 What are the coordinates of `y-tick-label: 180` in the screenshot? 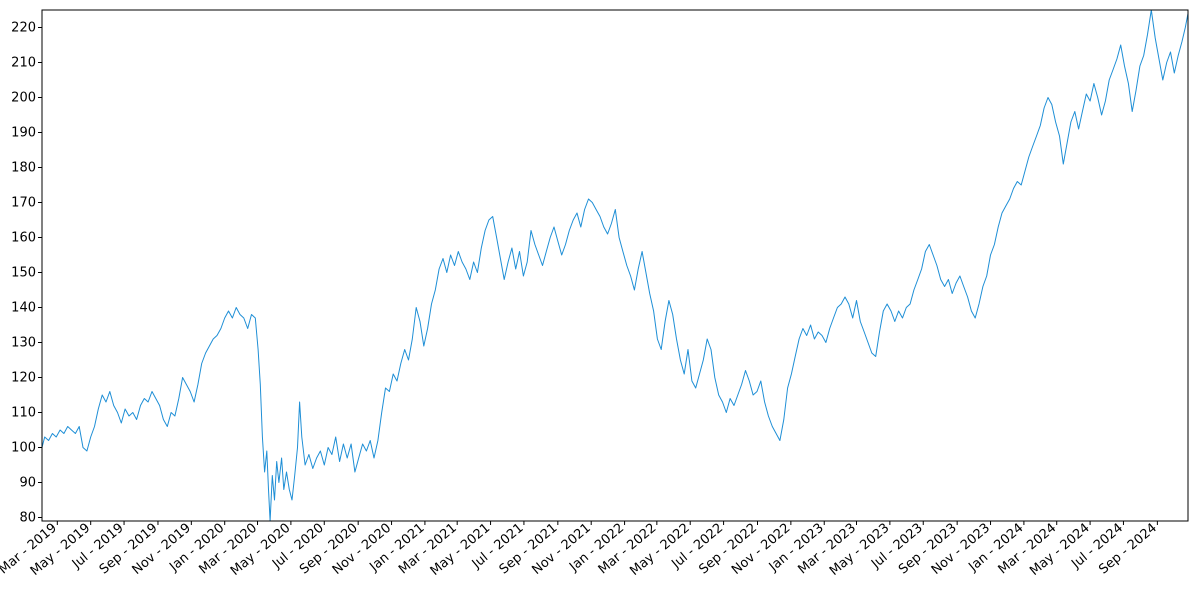 It's located at (23, 168).